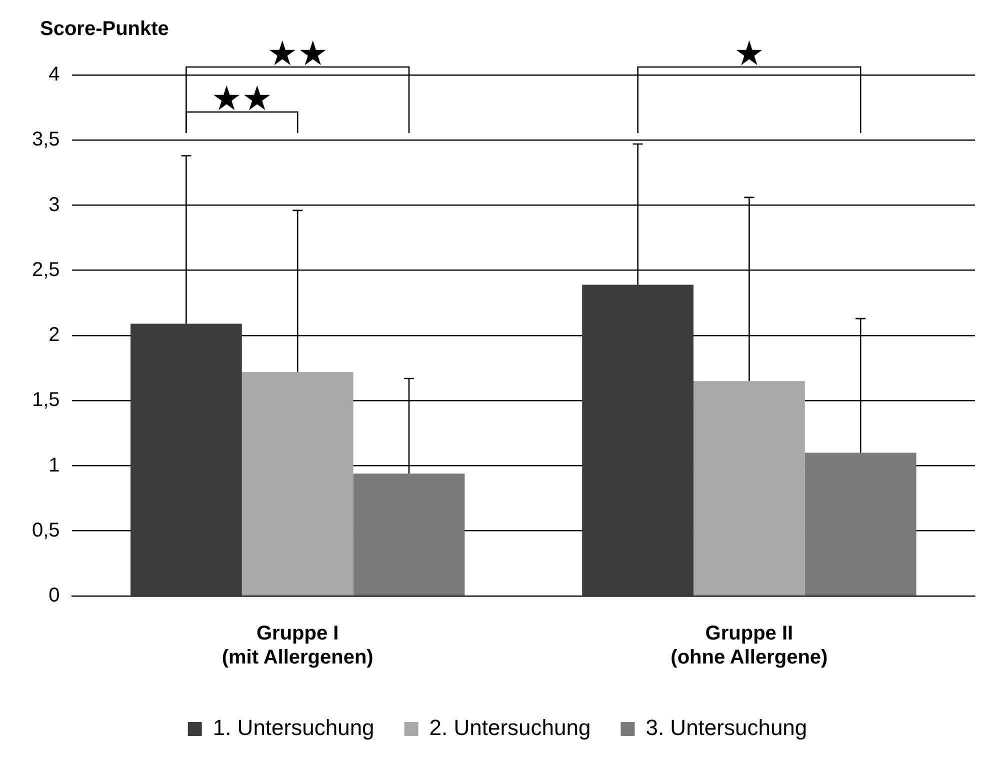 The height and width of the screenshot is (770, 990). I want to click on legend-label: 1. Untersuchung, so click(293, 727).